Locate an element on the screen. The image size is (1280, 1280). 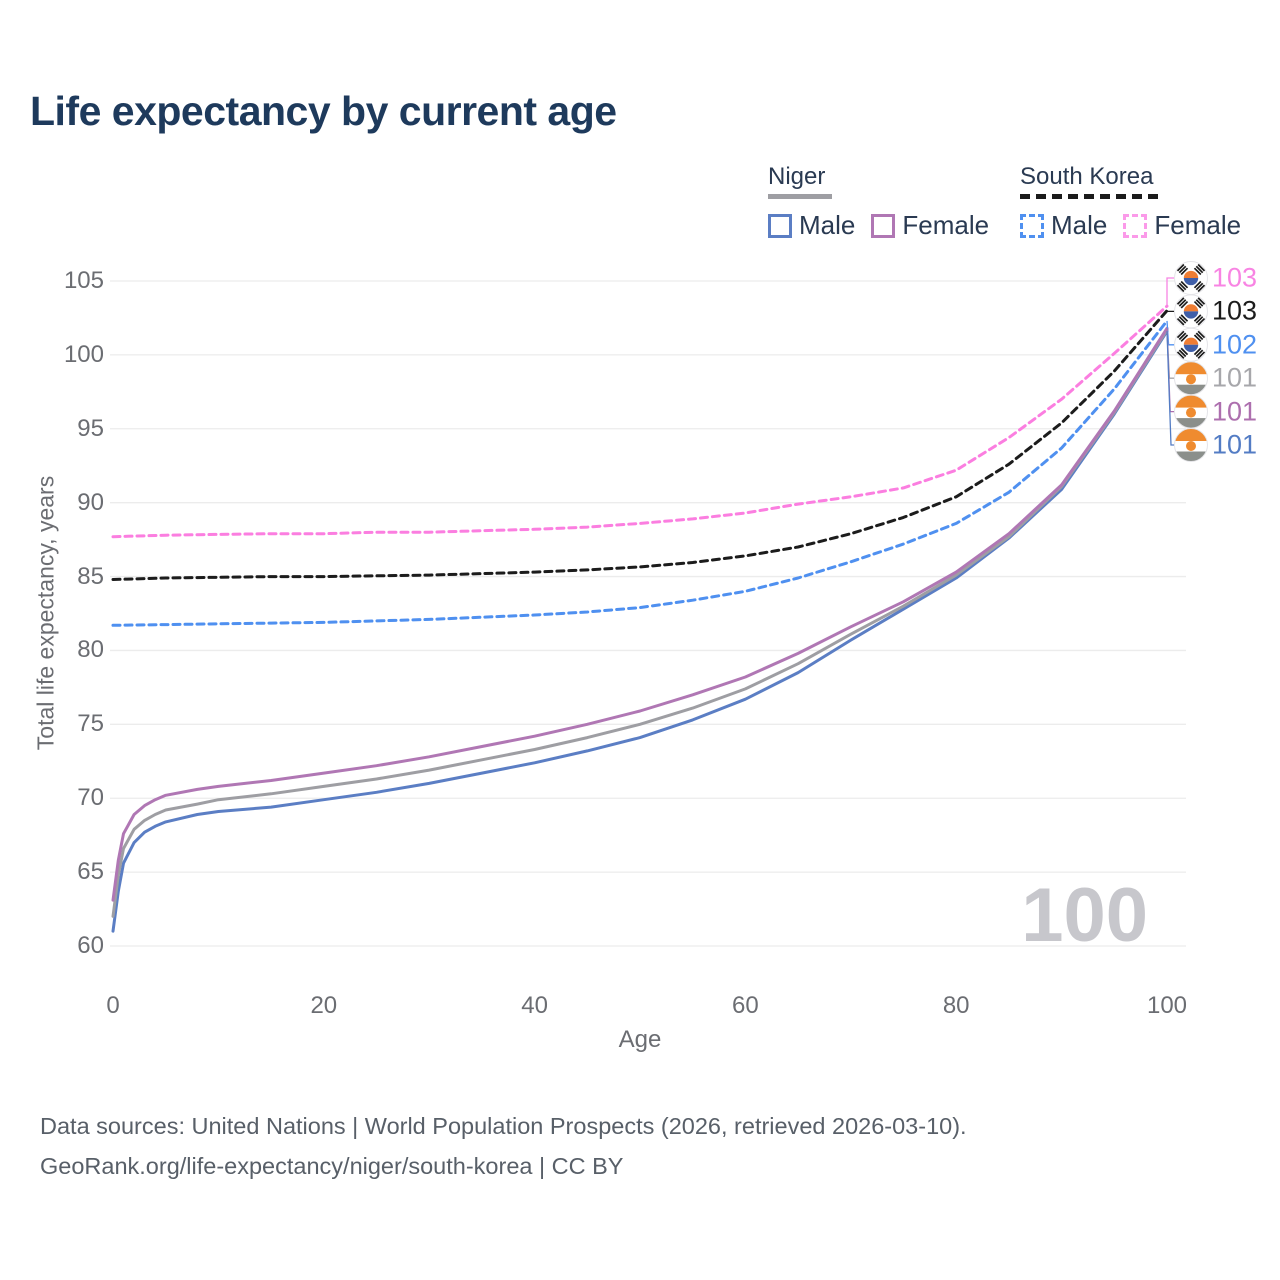
end-label-value-niger-male: 101 is located at coordinates (1235, 444).